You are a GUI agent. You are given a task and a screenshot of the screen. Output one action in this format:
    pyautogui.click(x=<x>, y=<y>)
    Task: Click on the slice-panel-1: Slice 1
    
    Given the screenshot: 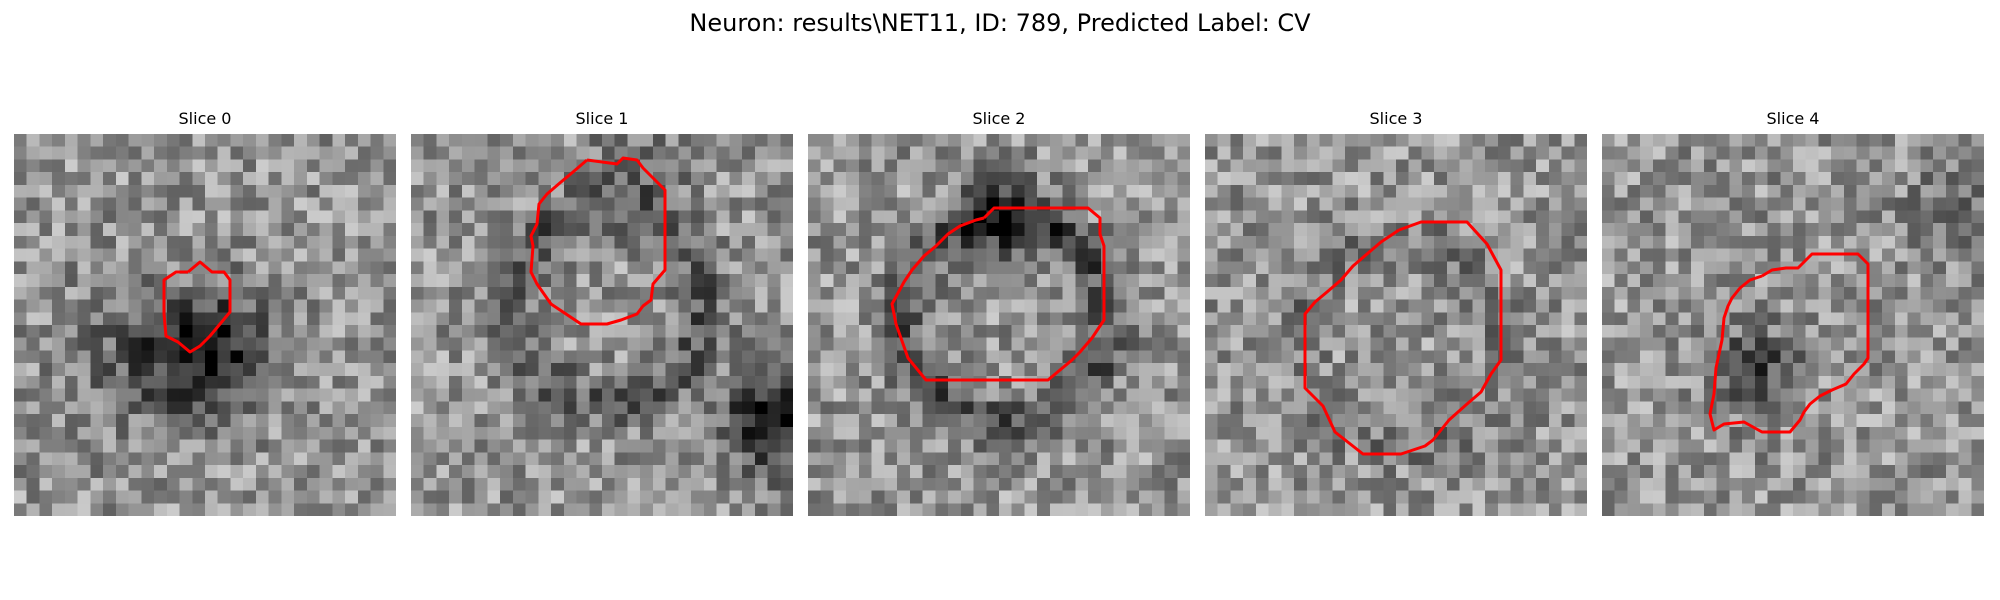 What is the action you would take?
    pyautogui.click(x=602, y=312)
    